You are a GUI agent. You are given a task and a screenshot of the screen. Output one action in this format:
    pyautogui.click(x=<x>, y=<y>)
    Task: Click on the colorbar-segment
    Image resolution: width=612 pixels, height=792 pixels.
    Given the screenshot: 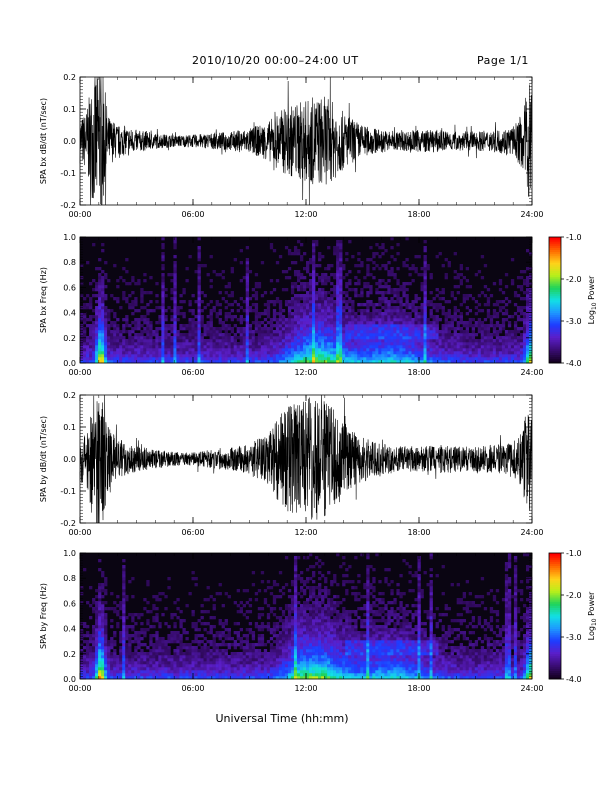 What is the action you would take?
    pyautogui.click(x=555, y=328)
    